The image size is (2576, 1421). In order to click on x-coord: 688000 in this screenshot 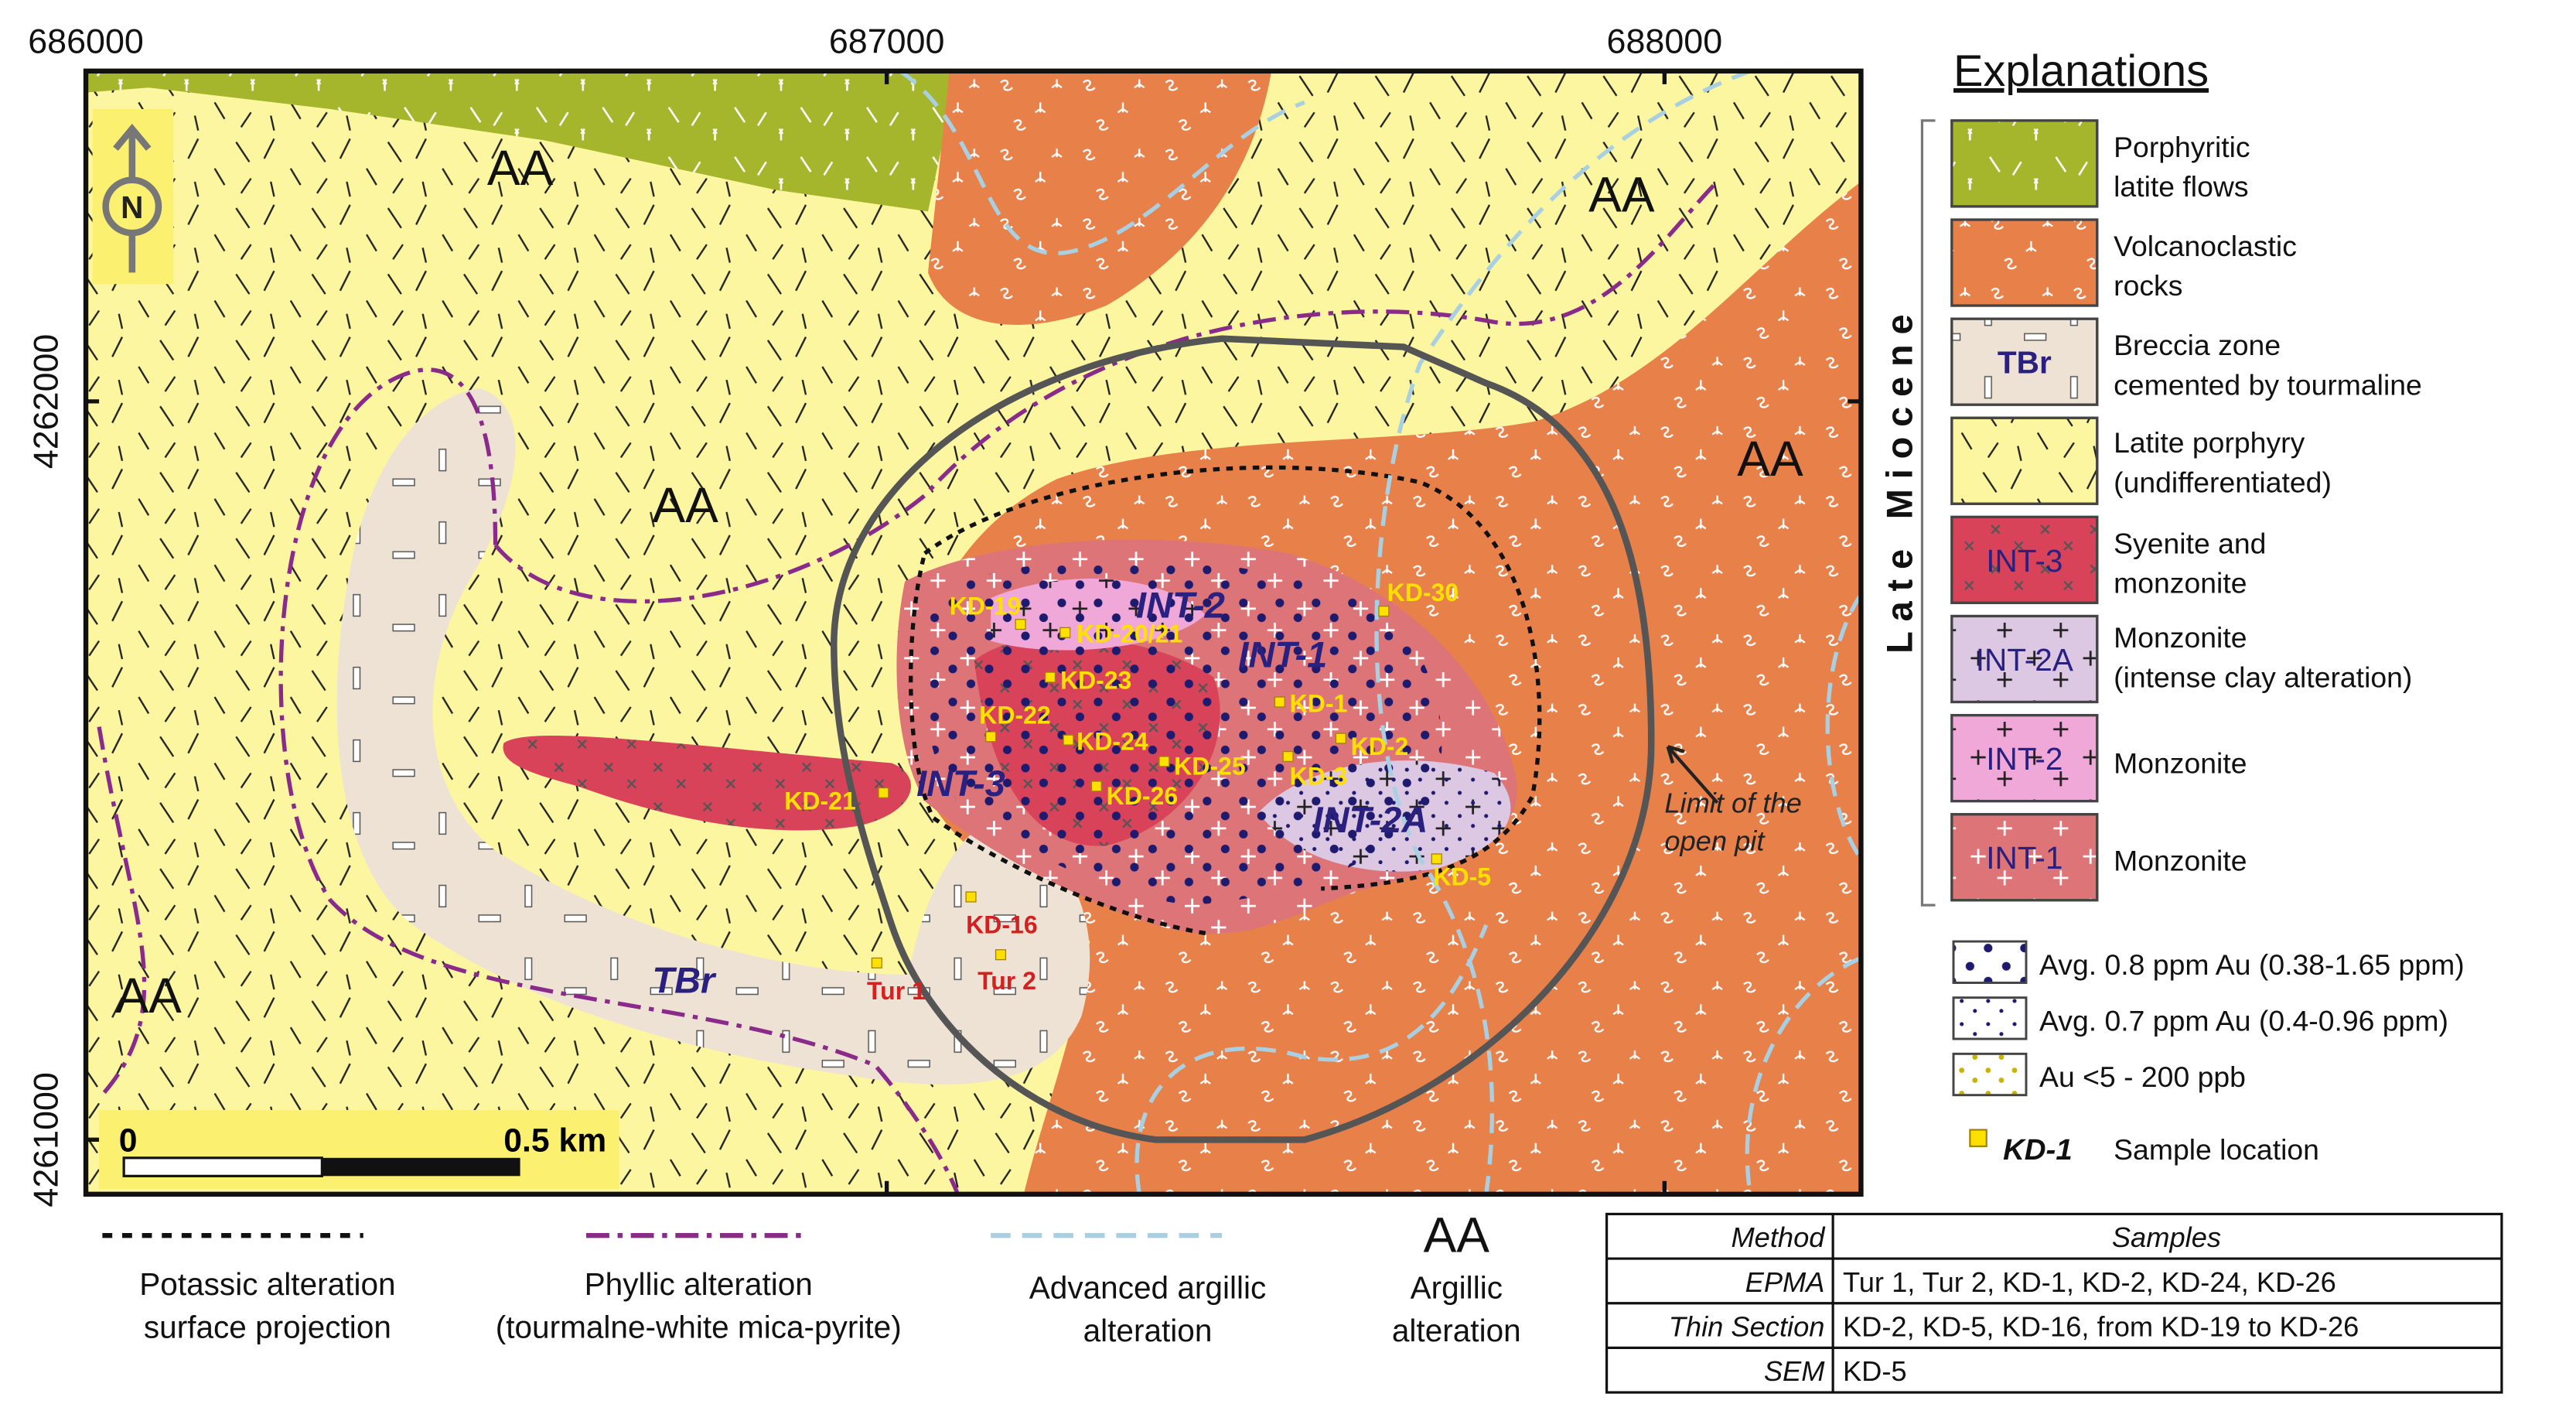, I will do `click(1665, 40)`.